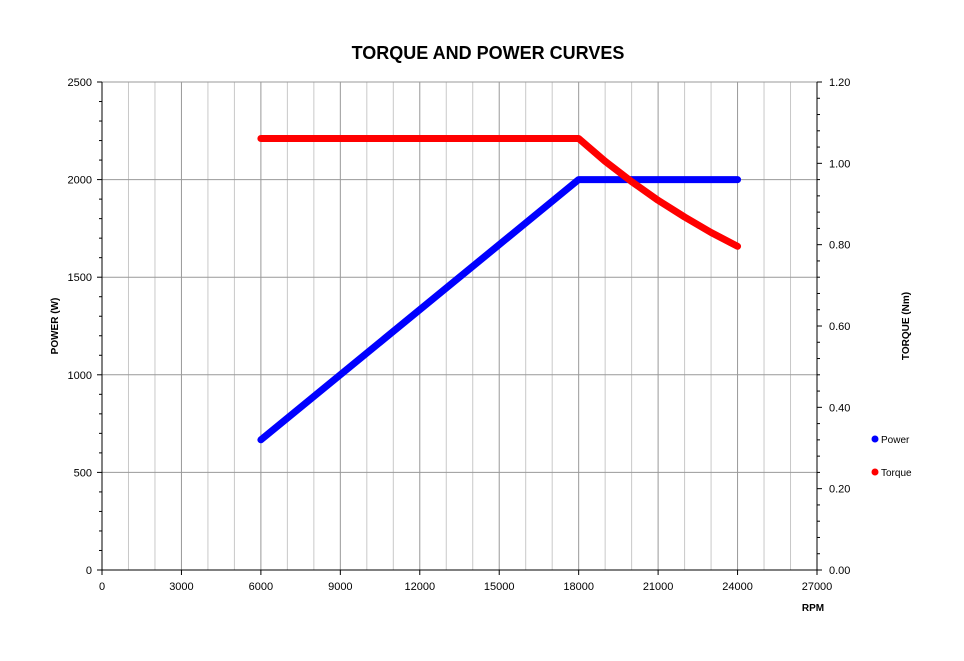  What do you see at coordinates (499, 192) in the screenshot?
I see `torque-series-line` at bounding box center [499, 192].